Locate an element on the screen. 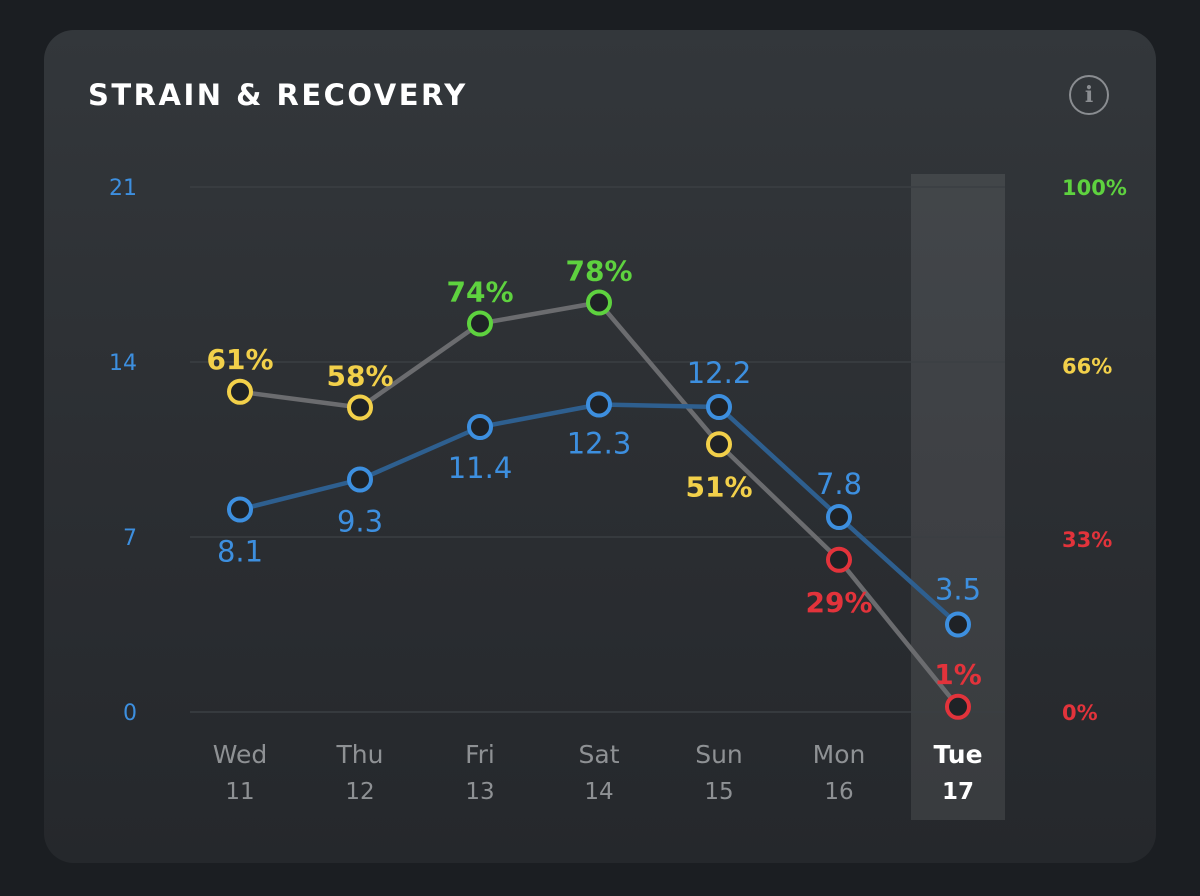 This screenshot has height=896, width=1200. strain-data-label: 9.3 is located at coordinates (360, 522).